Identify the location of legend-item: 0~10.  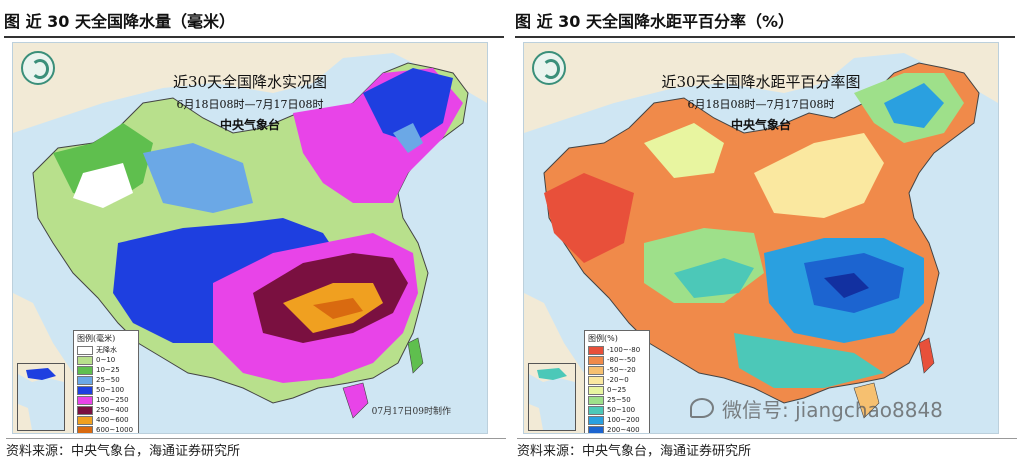
(106, 360).